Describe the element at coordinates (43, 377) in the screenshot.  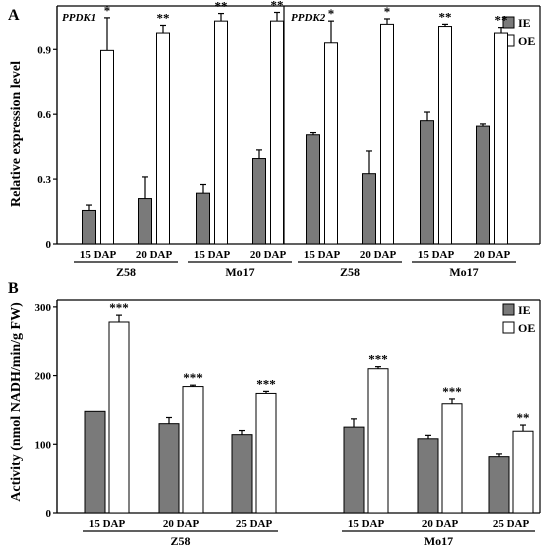
I see `panel-b-y-tick-label: 200` at that location.